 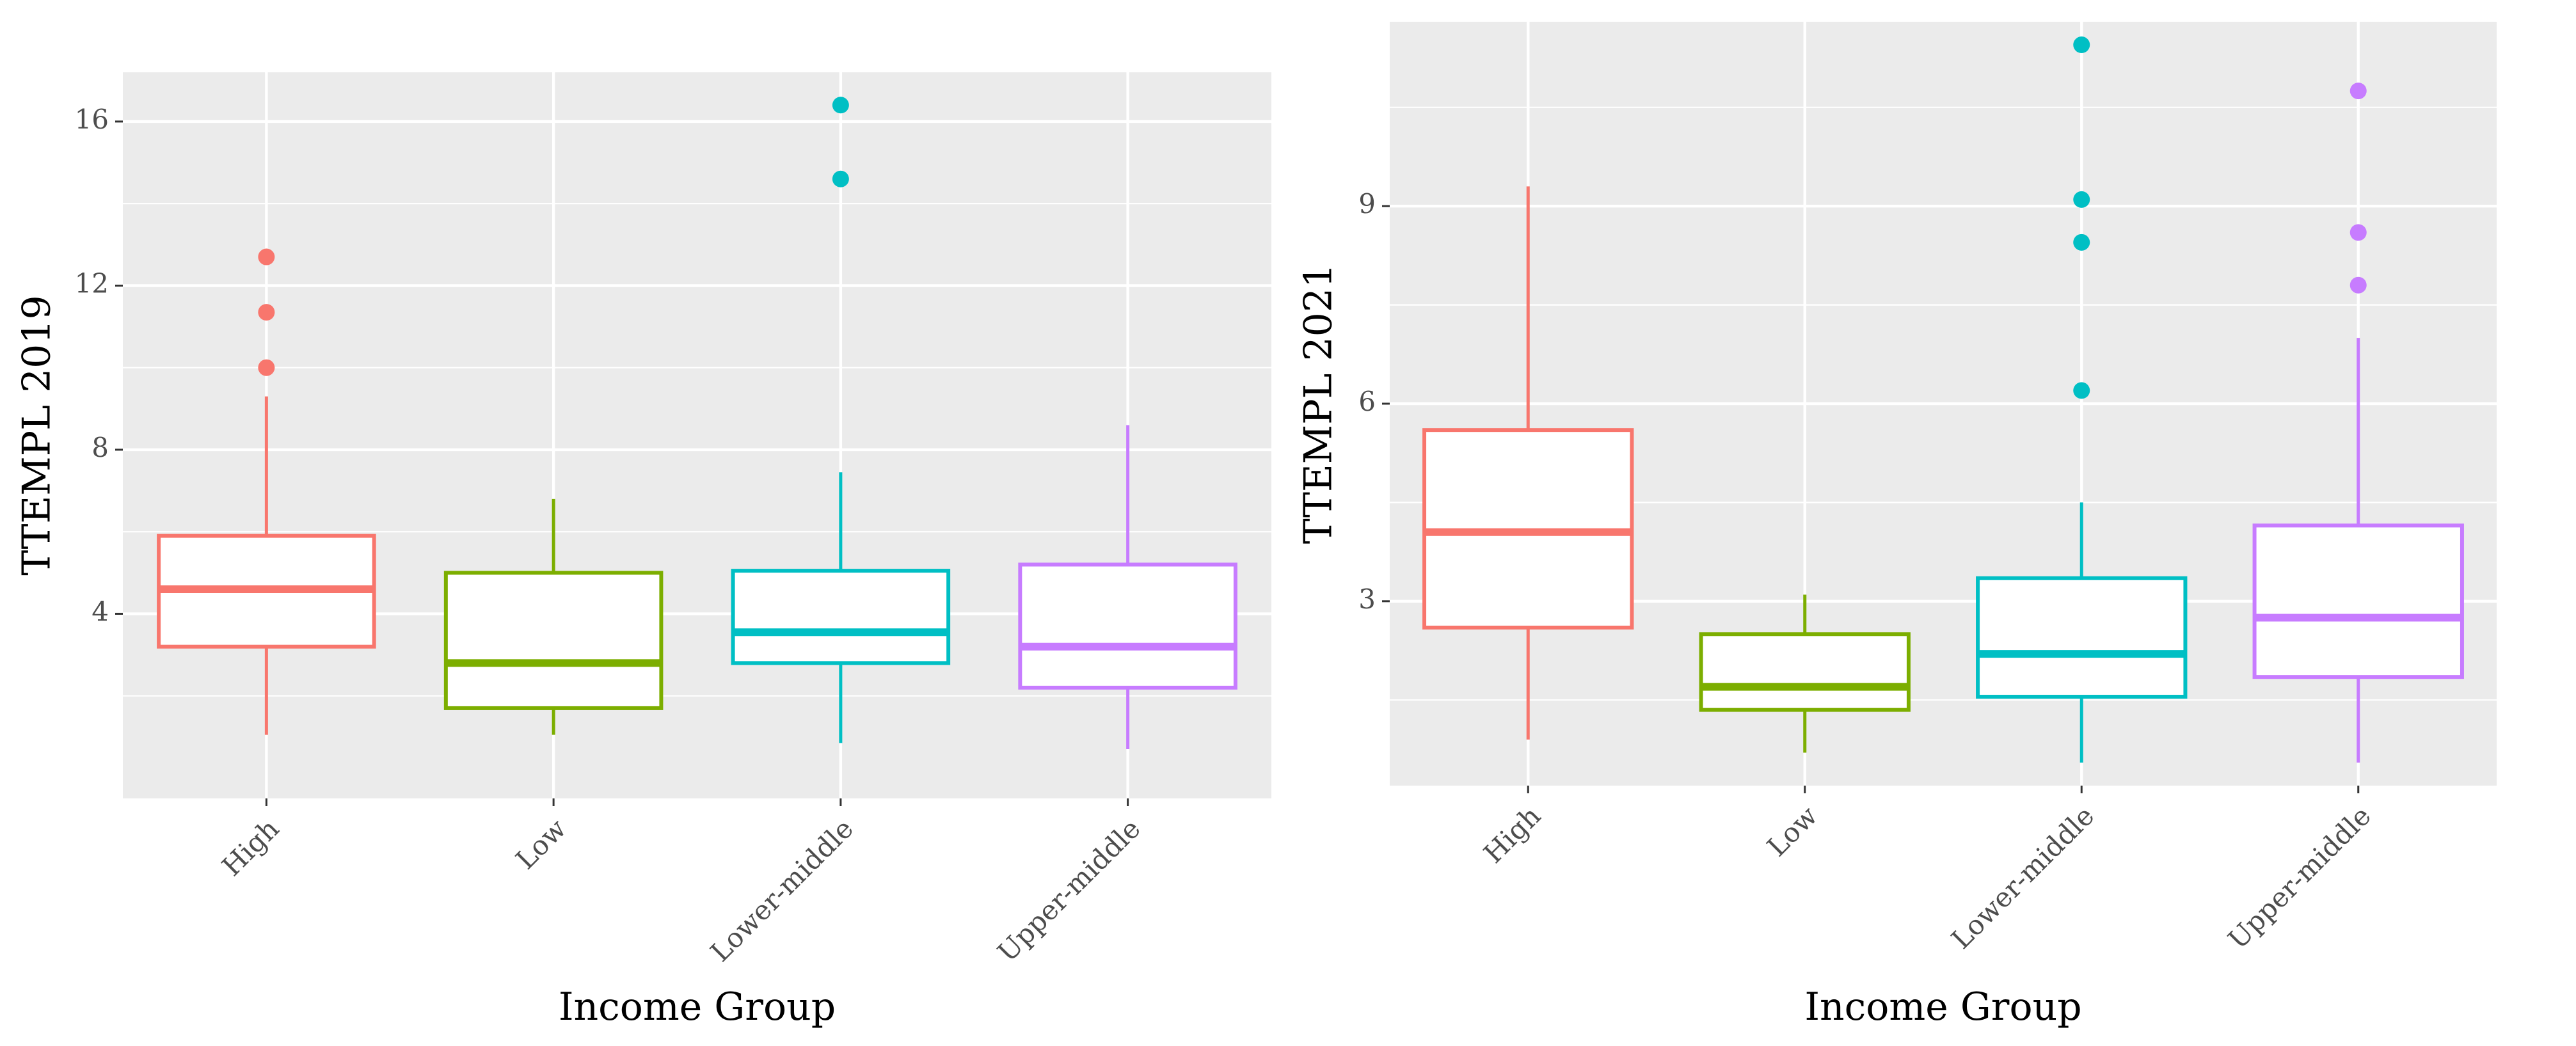 I want to click on y-tick-label: 16, so click(x=92, y=120).